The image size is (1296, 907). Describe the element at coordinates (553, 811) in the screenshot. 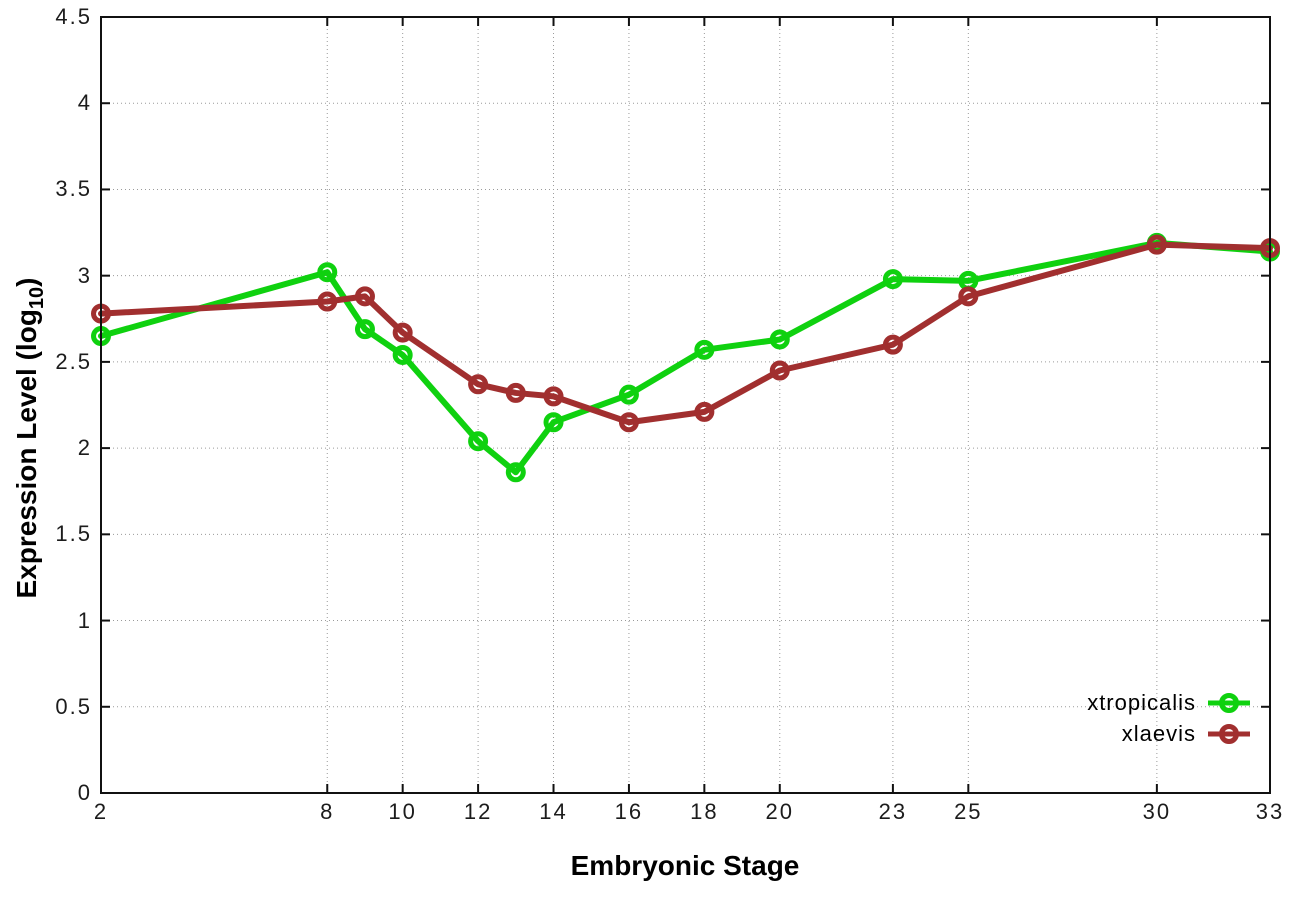

I see `x-tick-label: 14` at that location.